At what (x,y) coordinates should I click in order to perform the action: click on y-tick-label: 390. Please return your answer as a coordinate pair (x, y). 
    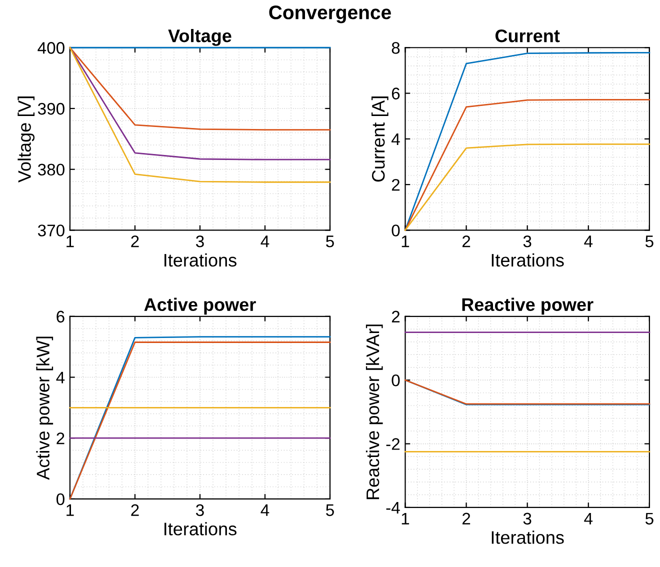
    Looking at the image, I should click on (51, 108).